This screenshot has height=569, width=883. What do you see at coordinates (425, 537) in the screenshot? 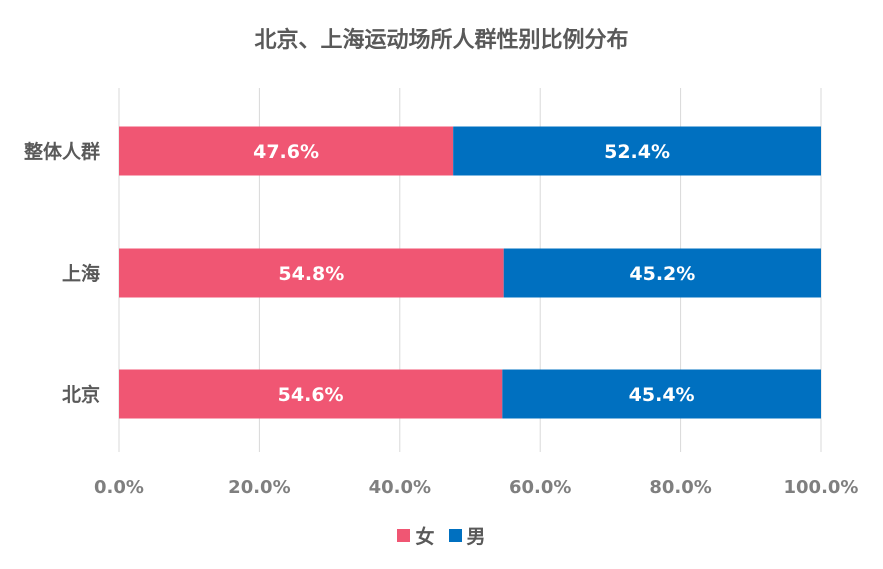
I see `legend-label-female: 女` at bounding box center [425, 537].